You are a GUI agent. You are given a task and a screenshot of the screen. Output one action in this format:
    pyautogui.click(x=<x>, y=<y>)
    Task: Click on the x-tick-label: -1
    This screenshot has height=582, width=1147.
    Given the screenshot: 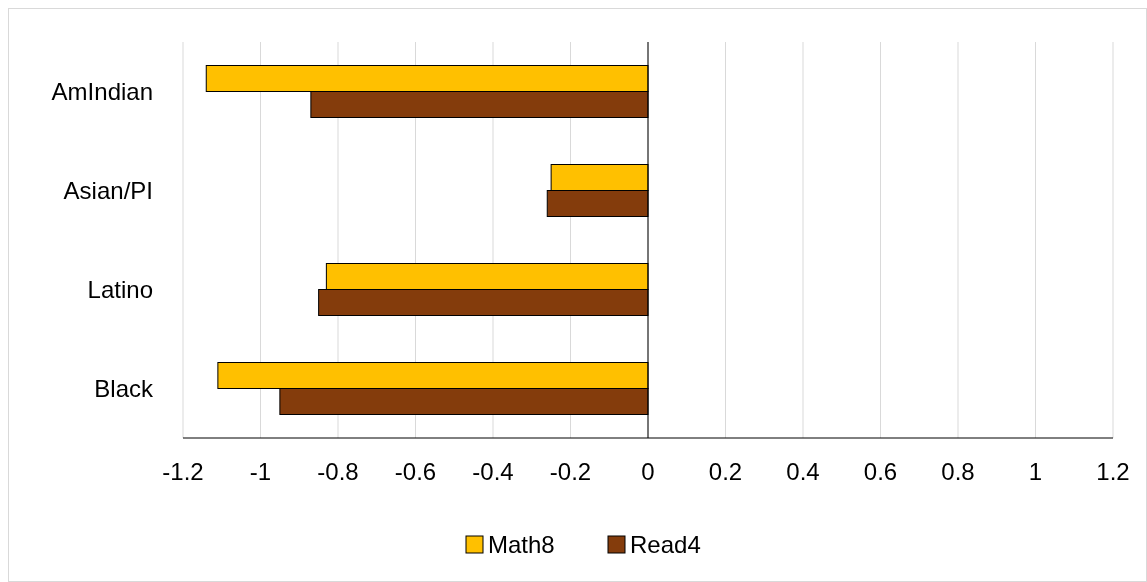 What is the action you would take?
    pyautogui.click(x=260, y=471)
    